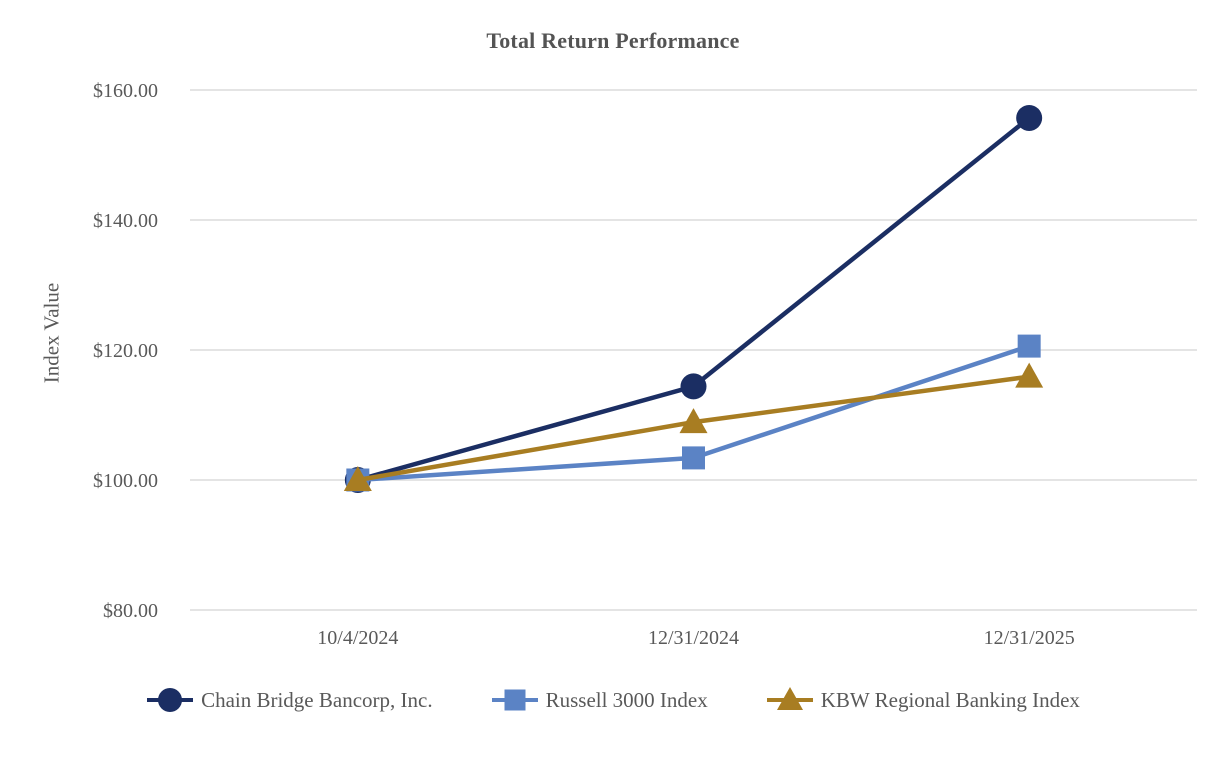  I want to click on y-tick-label: $80.00, so click(130, 611).